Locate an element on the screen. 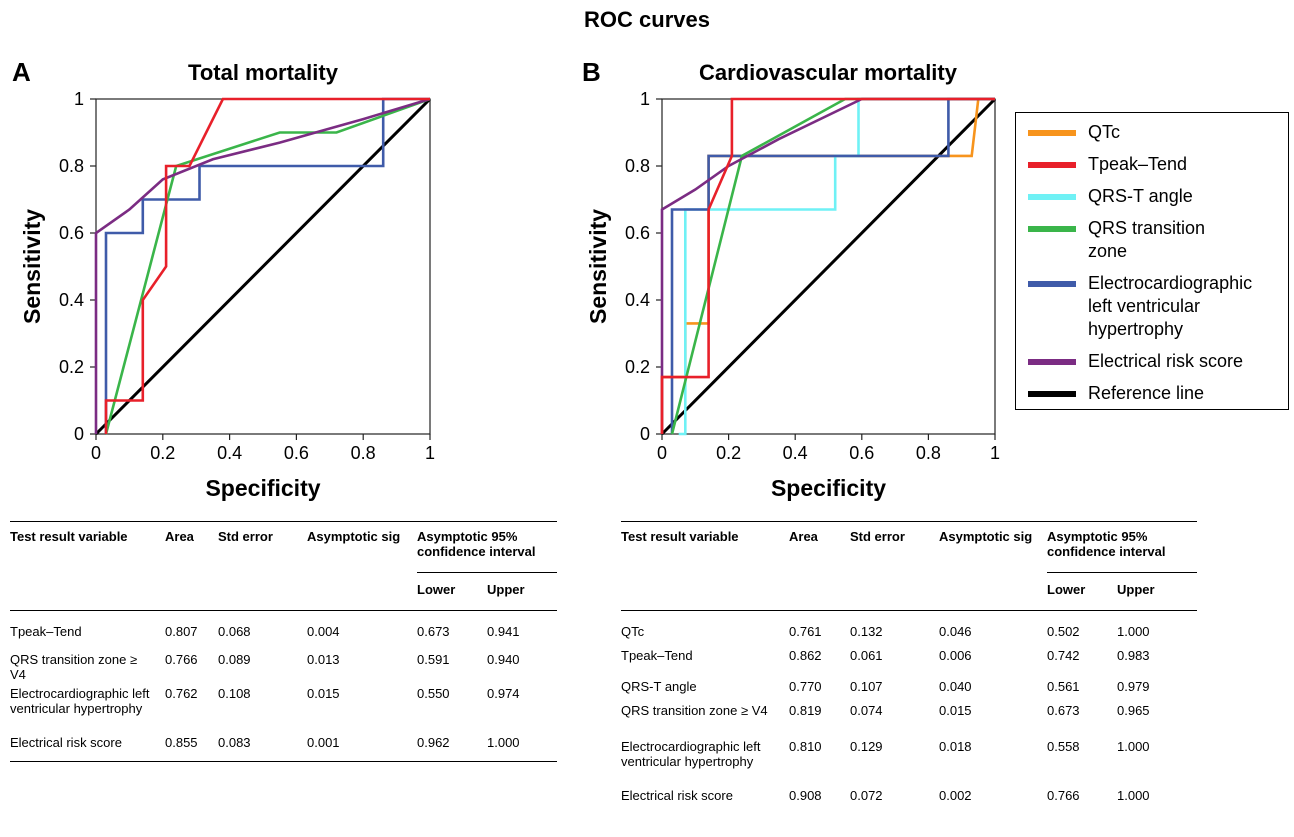 The width and height of the screenshot is (1294, 837). x-axis-label: Specificity is located at coordinates (828, 488).